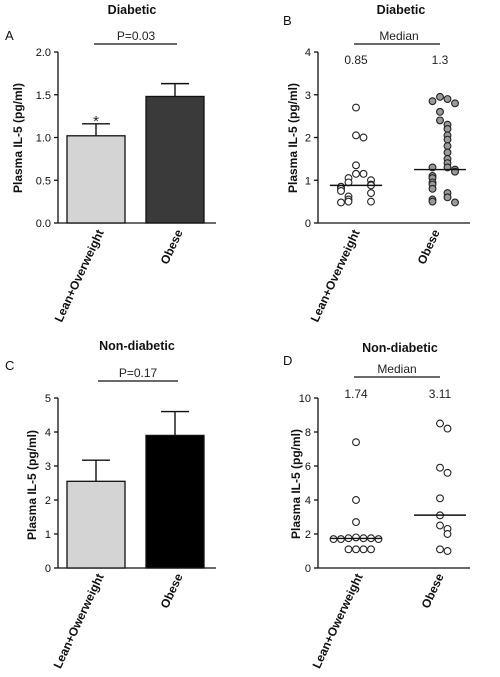 The height and width of the screenshot is (677, 500). What do you see at coordinates (48, 467) in the screenshot?
I see `panel-c-ytick-label-3: 3` at bounding box center [48, 467].